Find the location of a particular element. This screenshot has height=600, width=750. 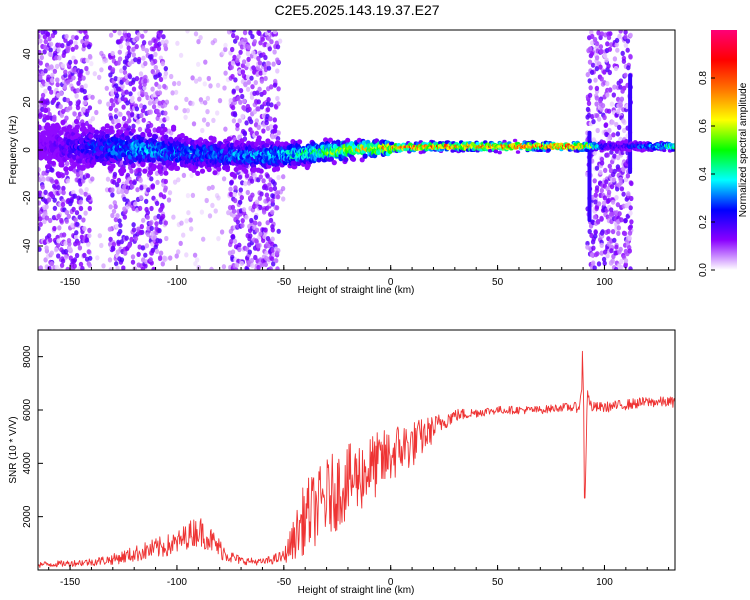

chart-title: C2E5.2025.143.19.37.E27 is located at coordinates (356, 10).